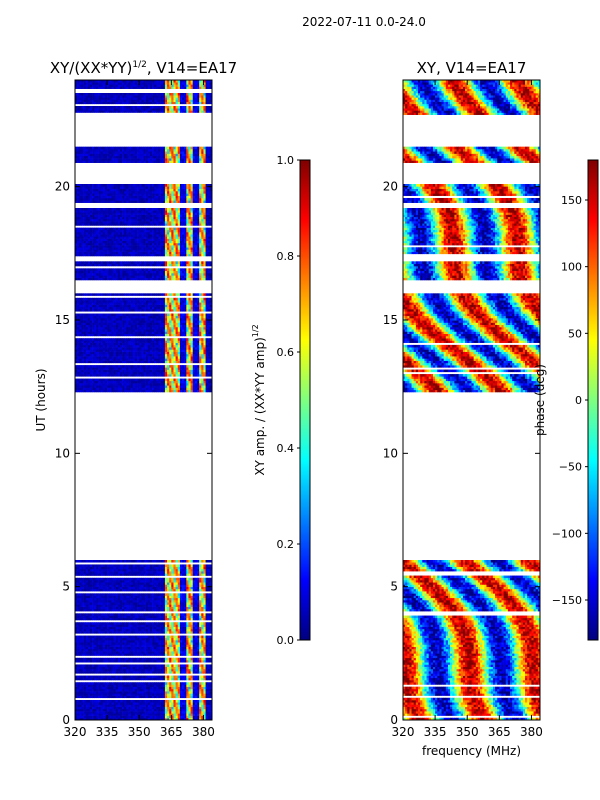 The height and width of the screenshot is (800, 600). What do you see at coordinates (91, 68) in the screenshot?
I see `panel-amp-title-main: XY/(XX*YY)` at bounding box center [91, 68].